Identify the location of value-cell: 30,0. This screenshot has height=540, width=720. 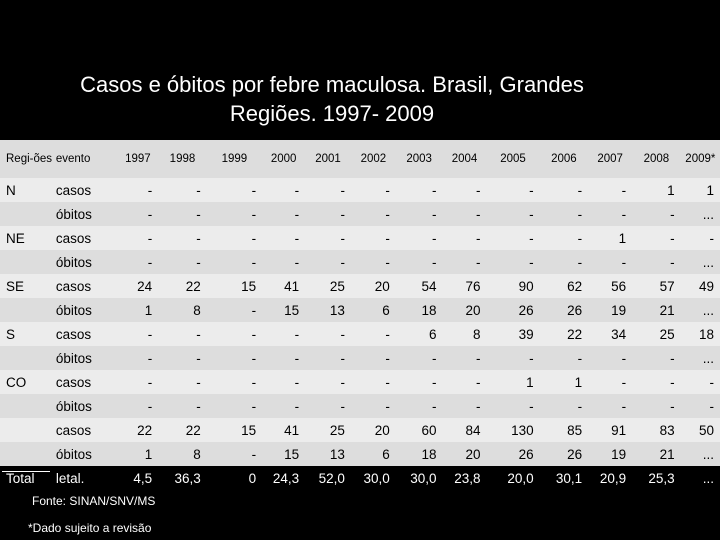
(419, 478).